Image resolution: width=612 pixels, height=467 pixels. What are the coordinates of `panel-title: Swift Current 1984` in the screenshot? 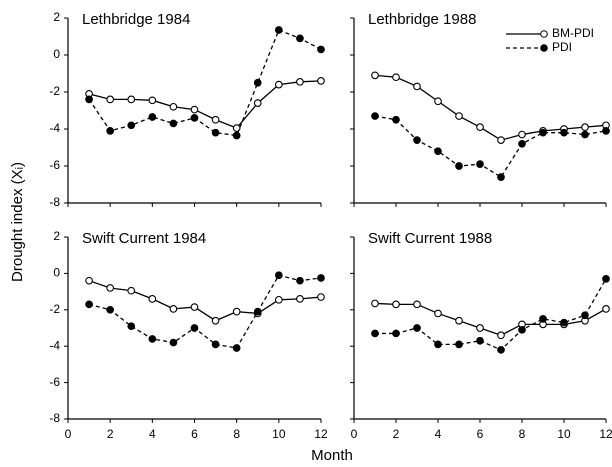 It's located at (144, 238).